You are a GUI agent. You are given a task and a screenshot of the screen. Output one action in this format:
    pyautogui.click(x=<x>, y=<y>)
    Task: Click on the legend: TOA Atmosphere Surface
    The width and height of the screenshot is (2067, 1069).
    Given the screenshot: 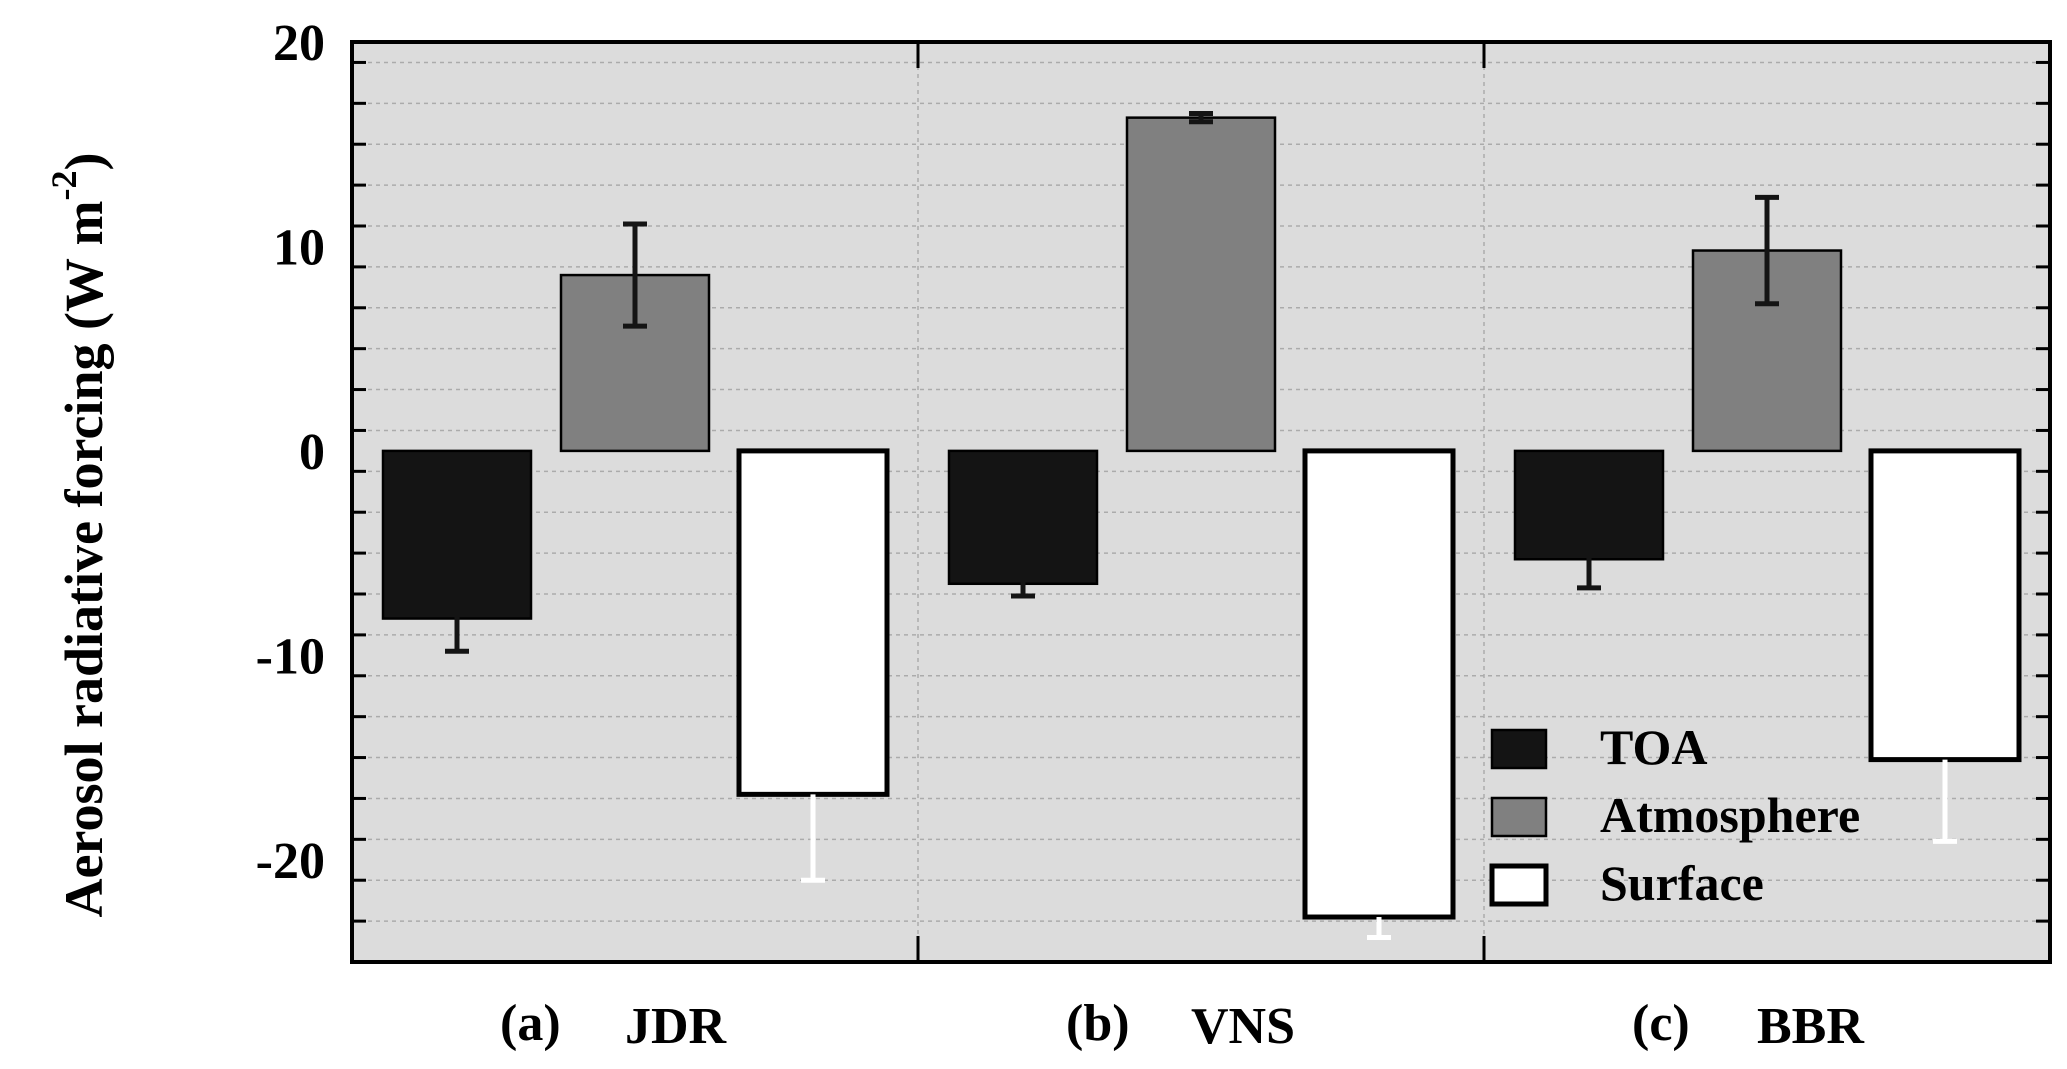 What is the action you would take?
    pyautogui.click(x=1674, y=815)
    